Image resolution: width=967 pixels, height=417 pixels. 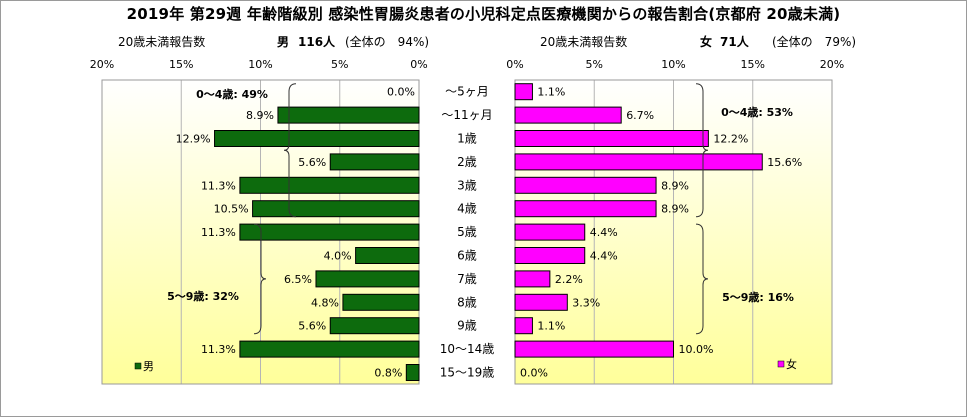 What do you see at coordinates (734, 42) in the screenshot?
I see `female-header-count: 71人` at bounding box center [734, 42].